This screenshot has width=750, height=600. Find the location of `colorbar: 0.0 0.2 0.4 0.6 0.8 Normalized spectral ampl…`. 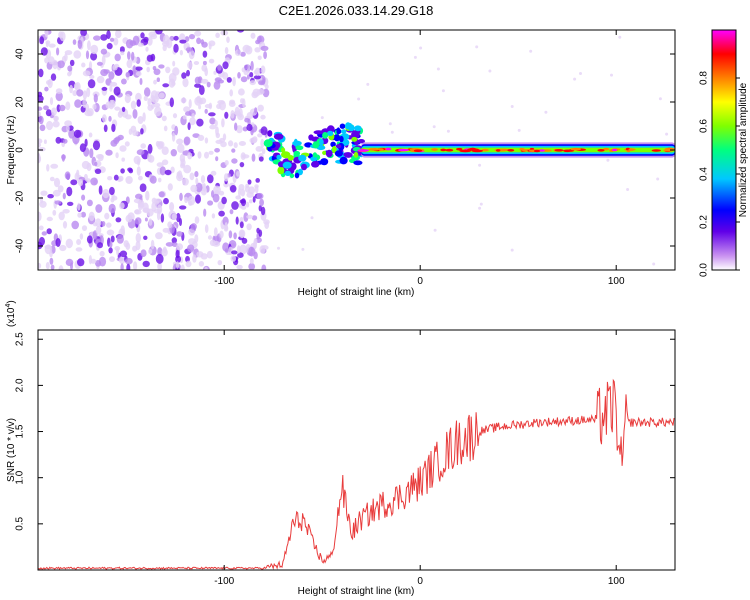

colorbar: 0.0 0.2 0.4 0.6 0.8 Normalized spectral ampl… is located at coordinates (724, 153).